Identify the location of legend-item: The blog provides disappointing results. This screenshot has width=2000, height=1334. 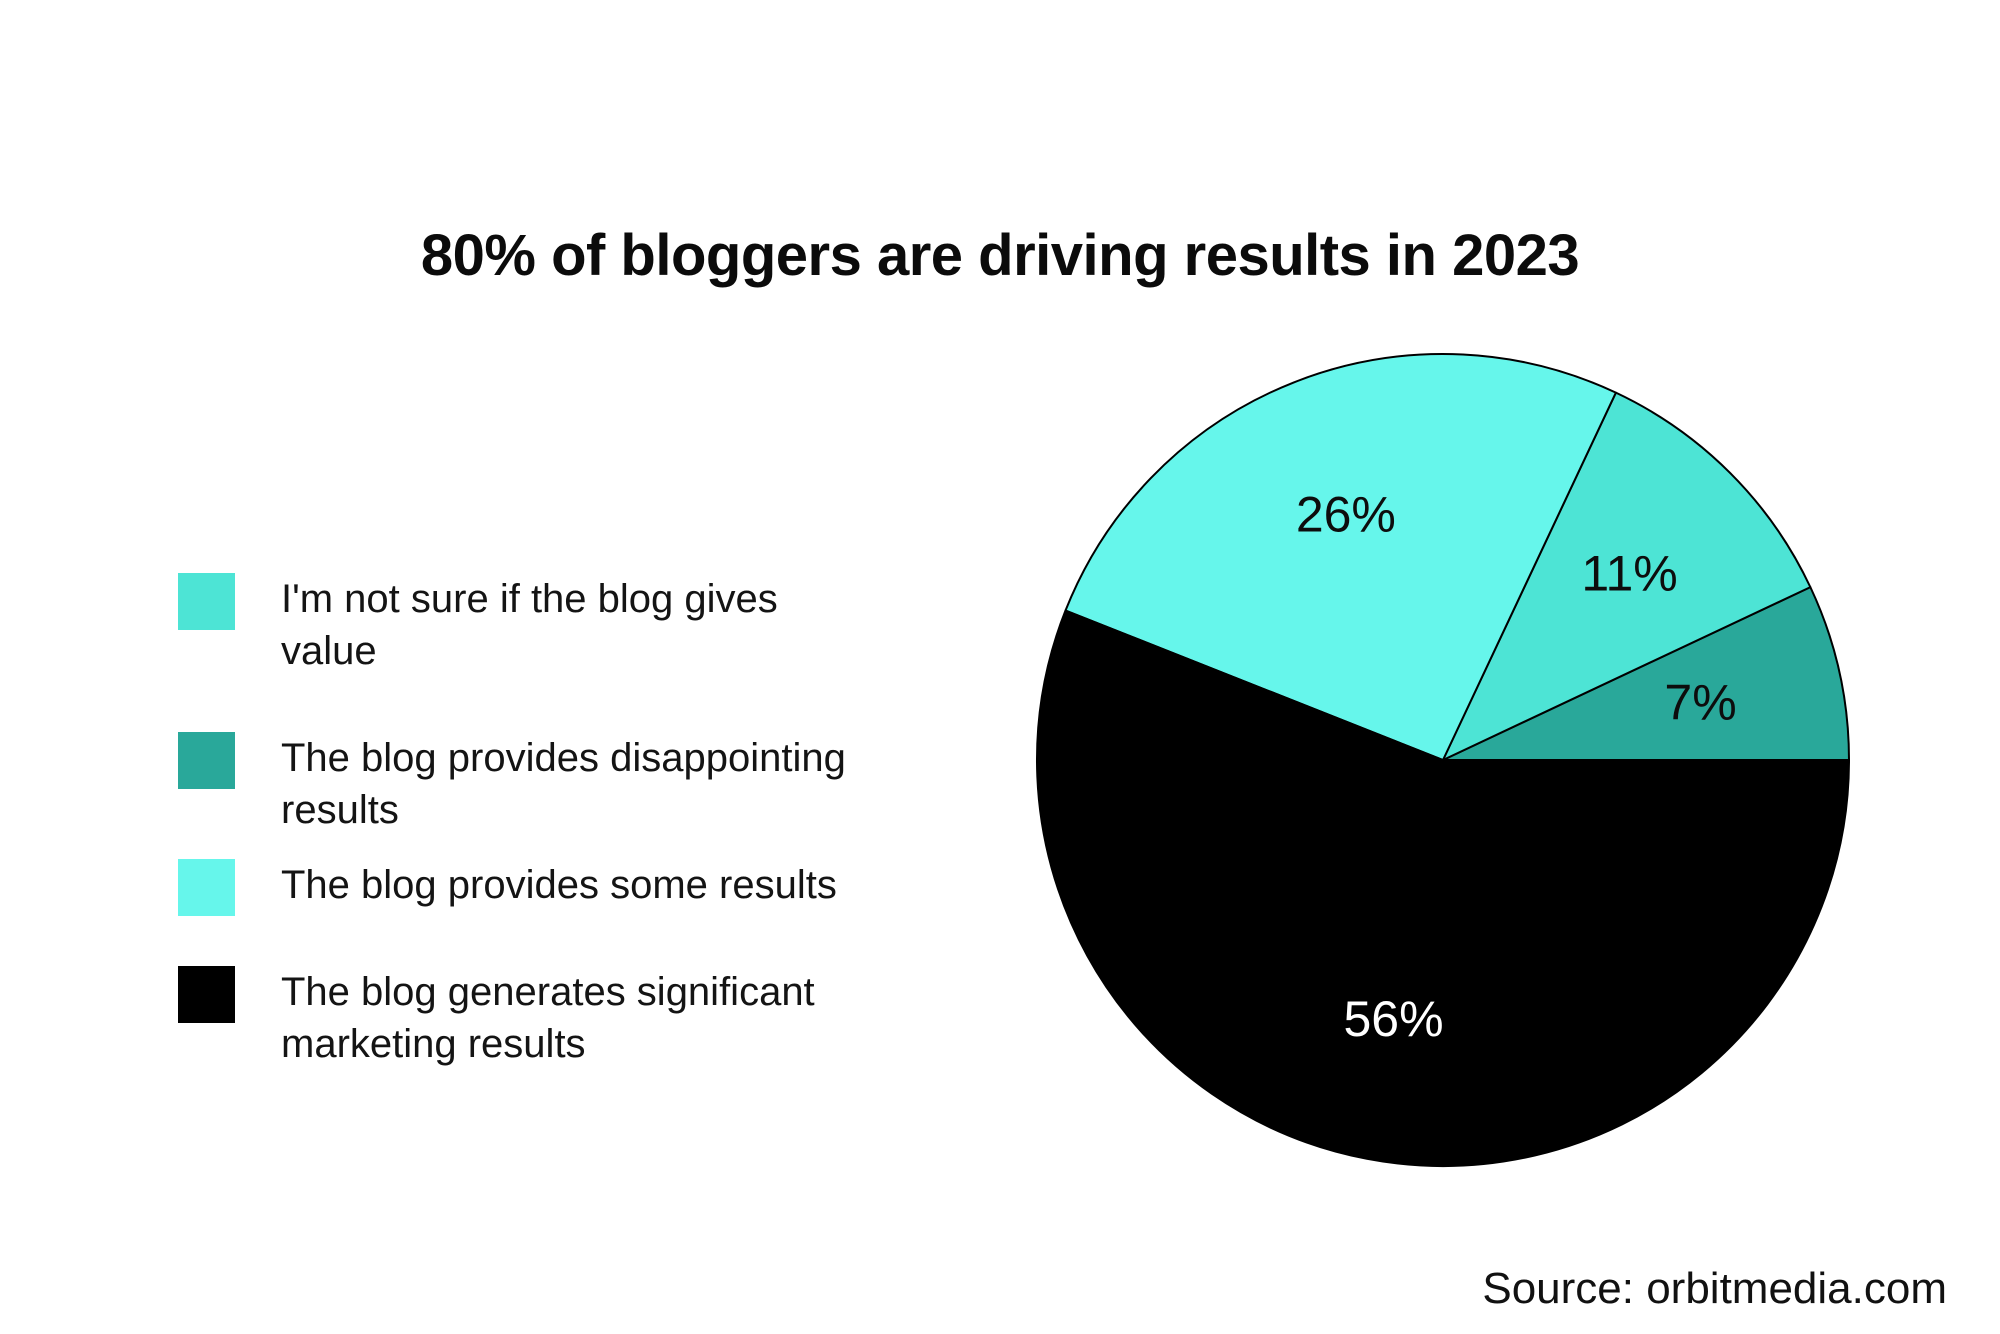
(528, 784).